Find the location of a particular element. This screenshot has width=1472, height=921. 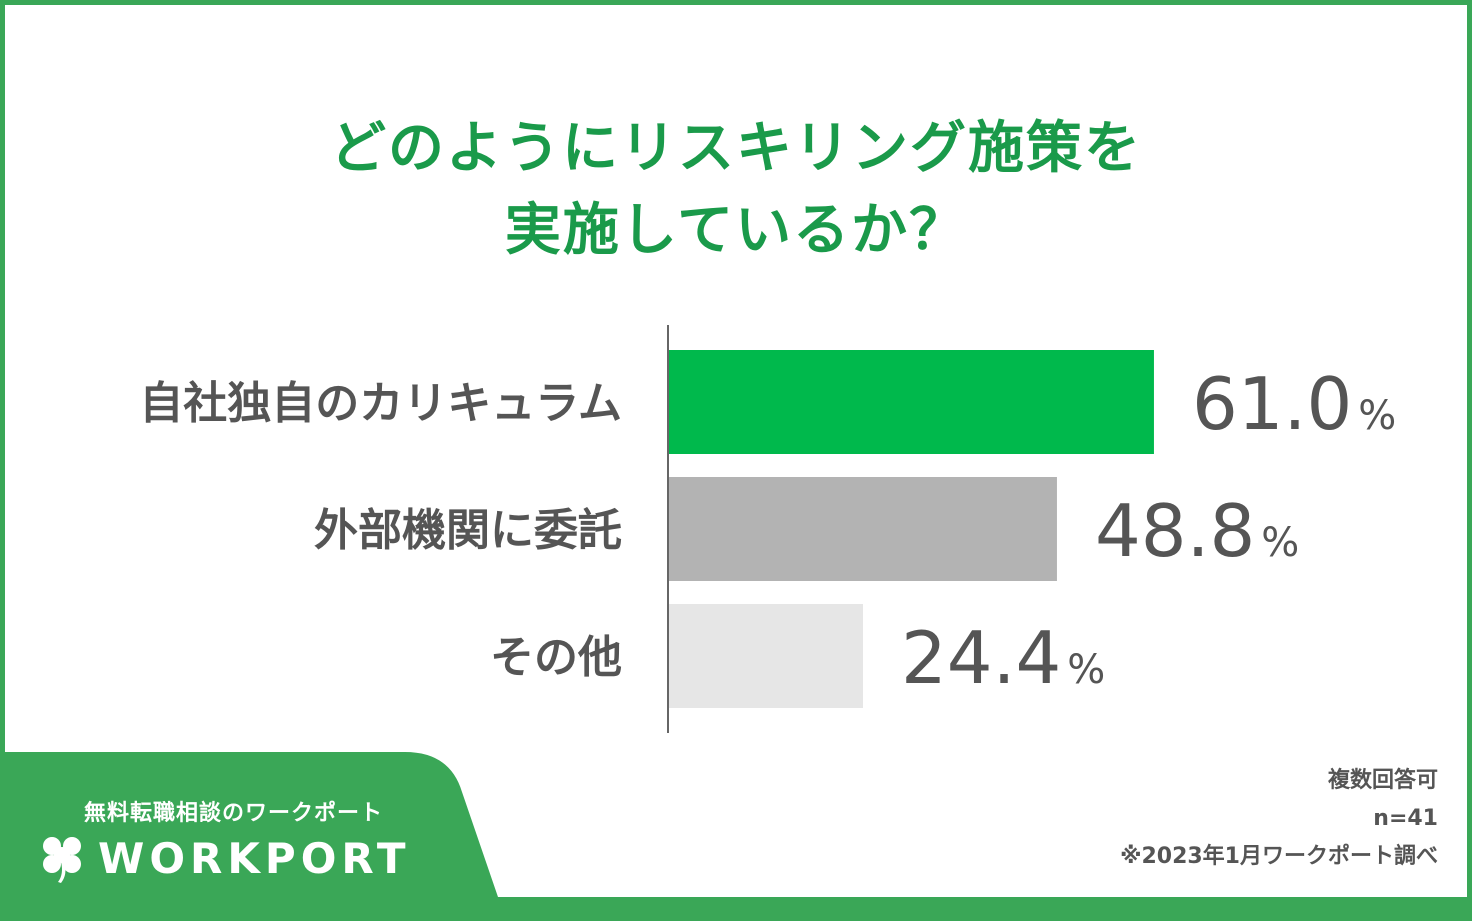

workport-logo: WORKPORT is located at coordinates (224, 858).